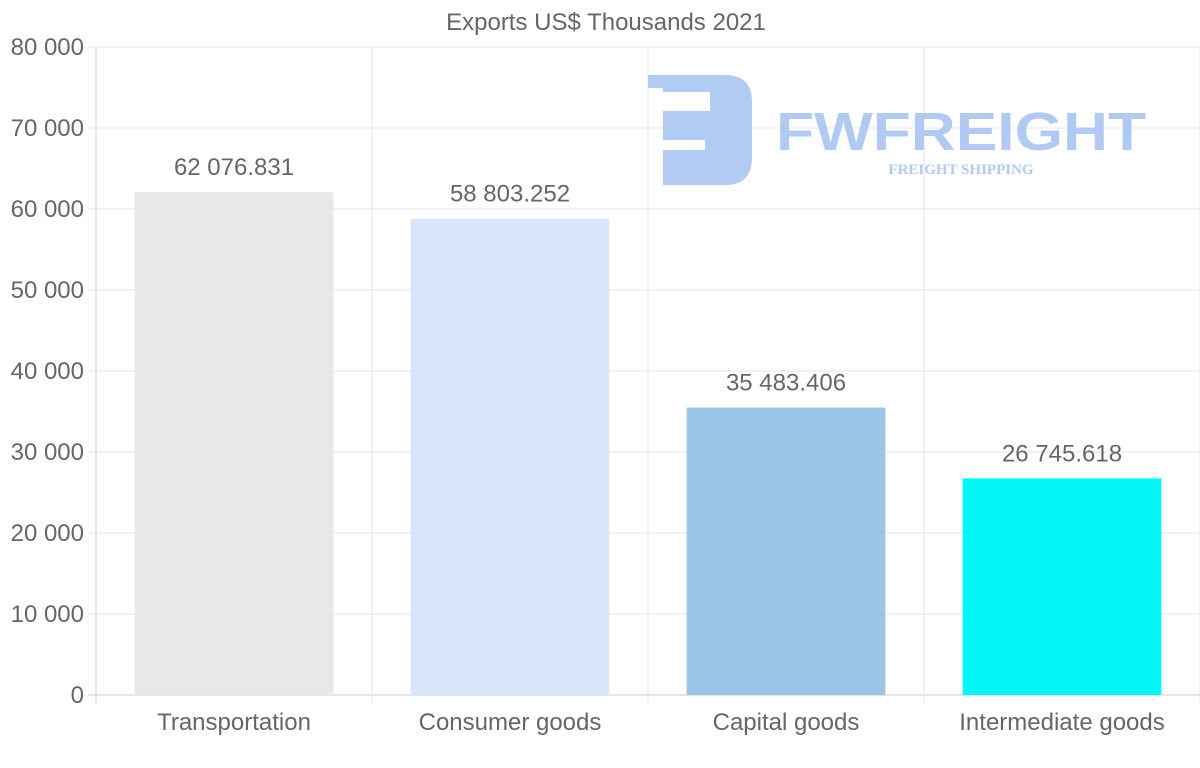  I want to click on bar-transportation, so click(234, 443).